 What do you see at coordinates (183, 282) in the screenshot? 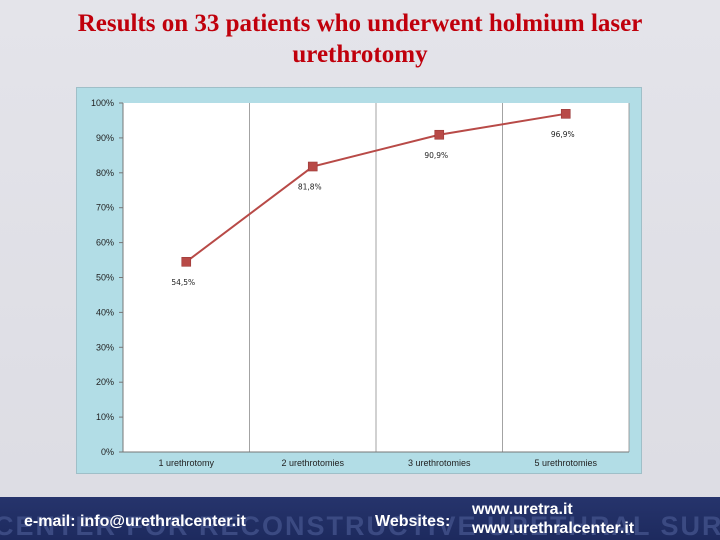
I see `data-label: 54,5%` at bounding box center [183, 282].